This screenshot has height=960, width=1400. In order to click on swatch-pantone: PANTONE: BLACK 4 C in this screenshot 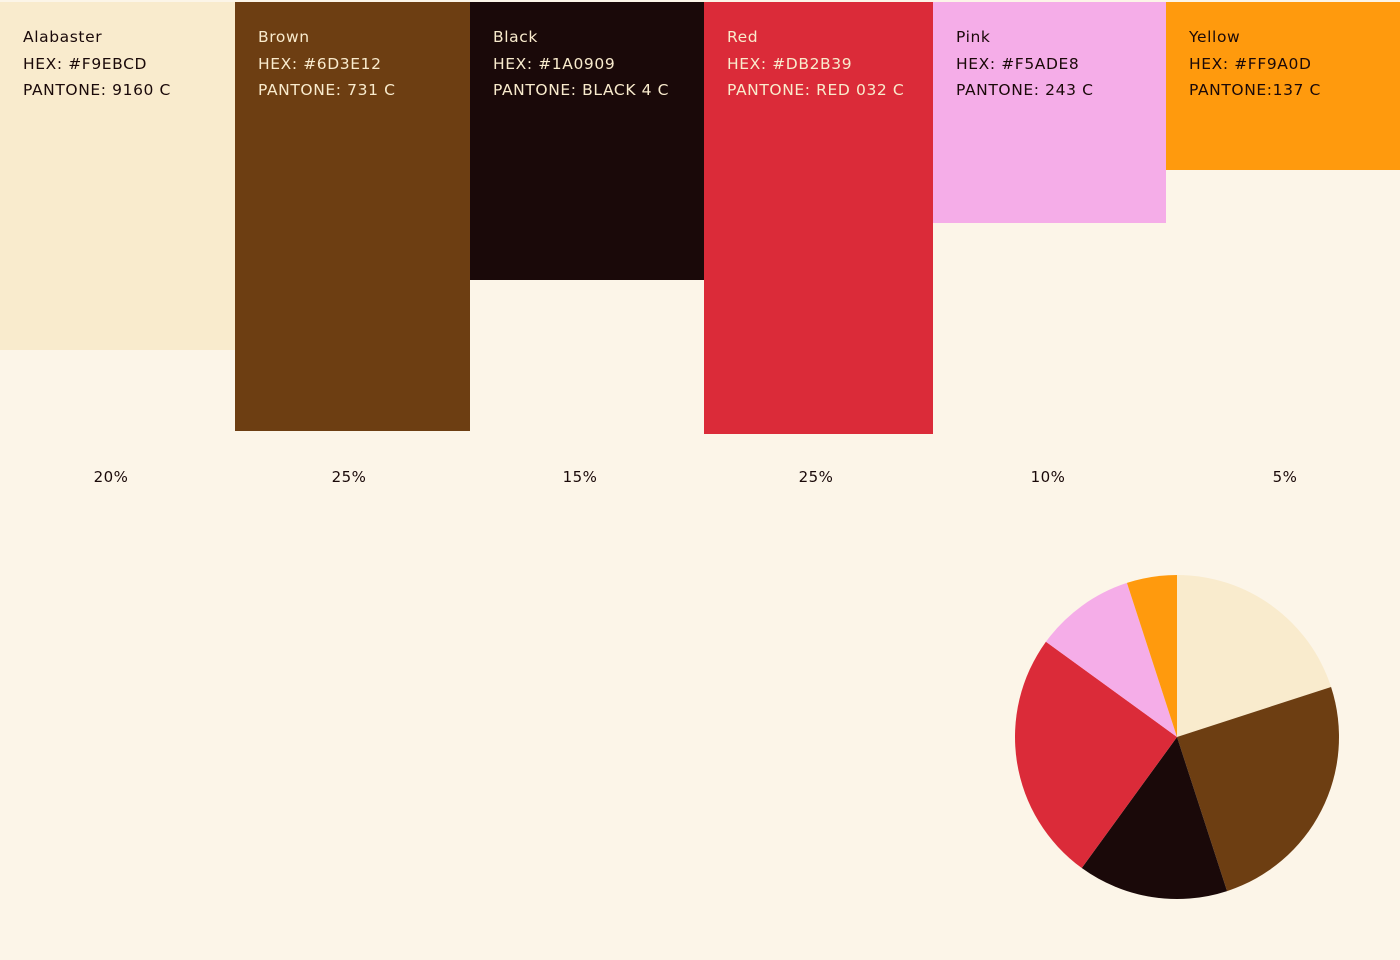, I will do `click(581, 90)`.